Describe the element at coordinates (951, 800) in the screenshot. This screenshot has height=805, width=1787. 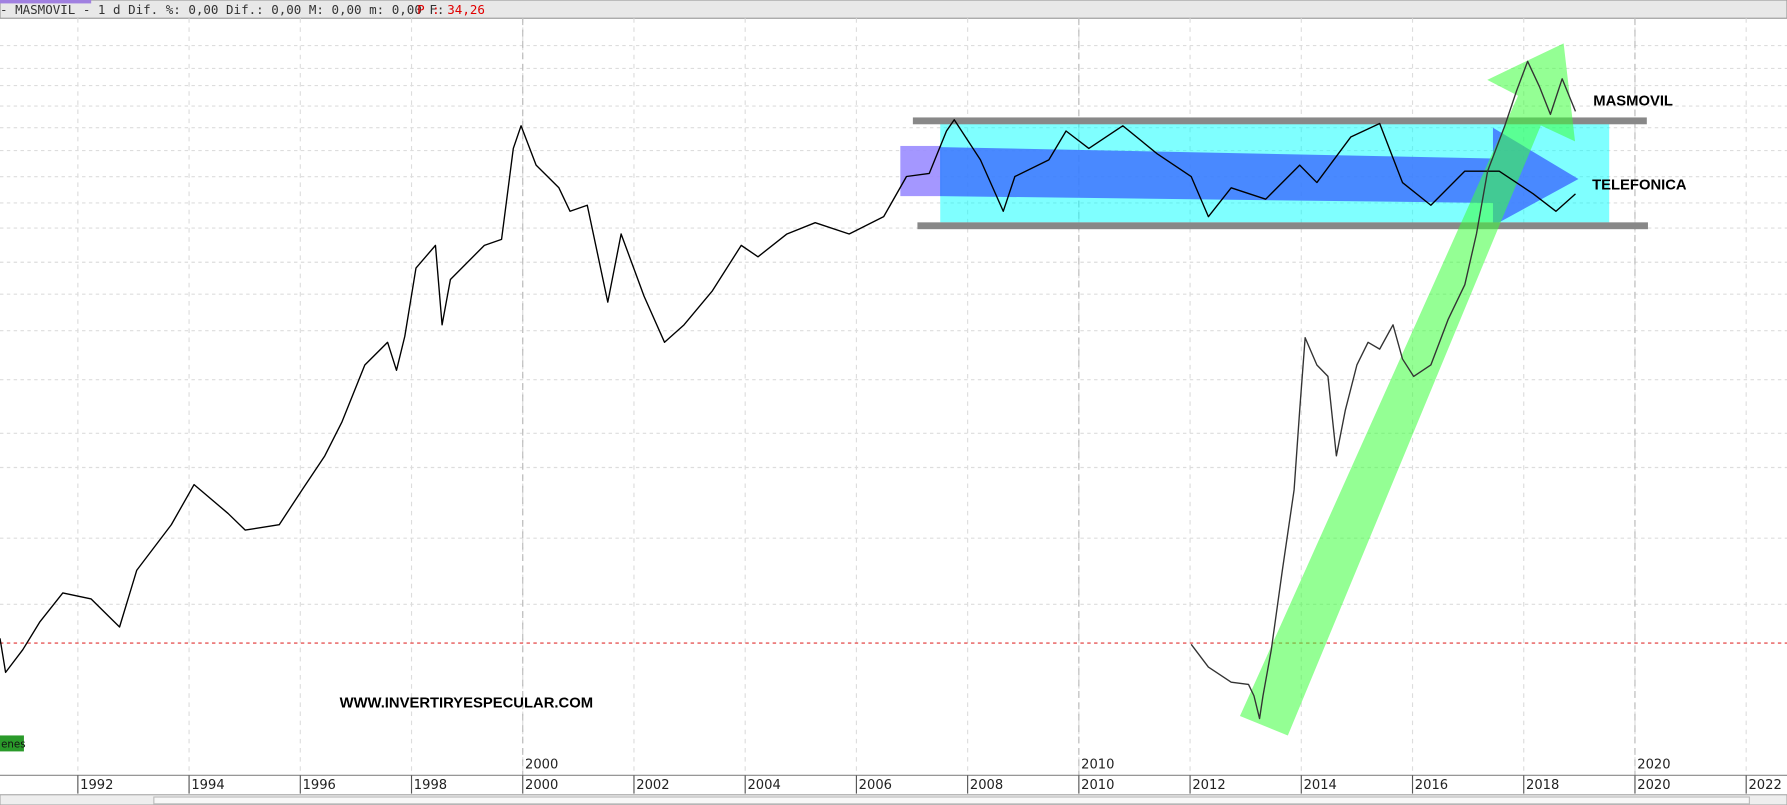
I see `scrollbar-thumb` at that location.